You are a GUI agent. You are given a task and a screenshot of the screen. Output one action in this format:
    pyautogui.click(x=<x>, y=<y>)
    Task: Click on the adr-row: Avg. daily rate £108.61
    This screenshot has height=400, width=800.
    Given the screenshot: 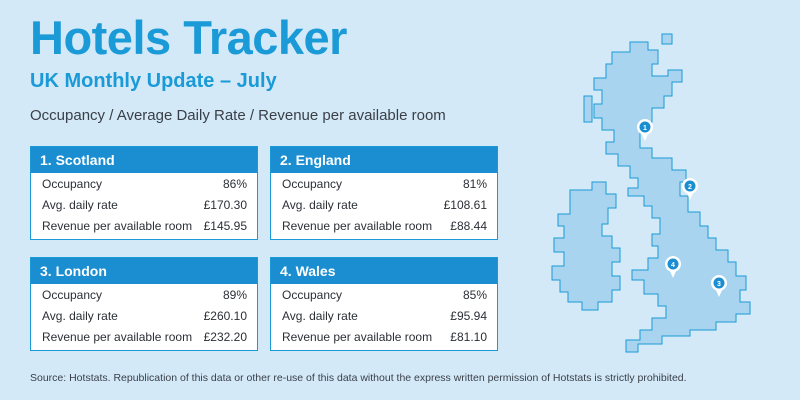 What is the action you would take?
    pyautogui.click(x=384, y=204)
    